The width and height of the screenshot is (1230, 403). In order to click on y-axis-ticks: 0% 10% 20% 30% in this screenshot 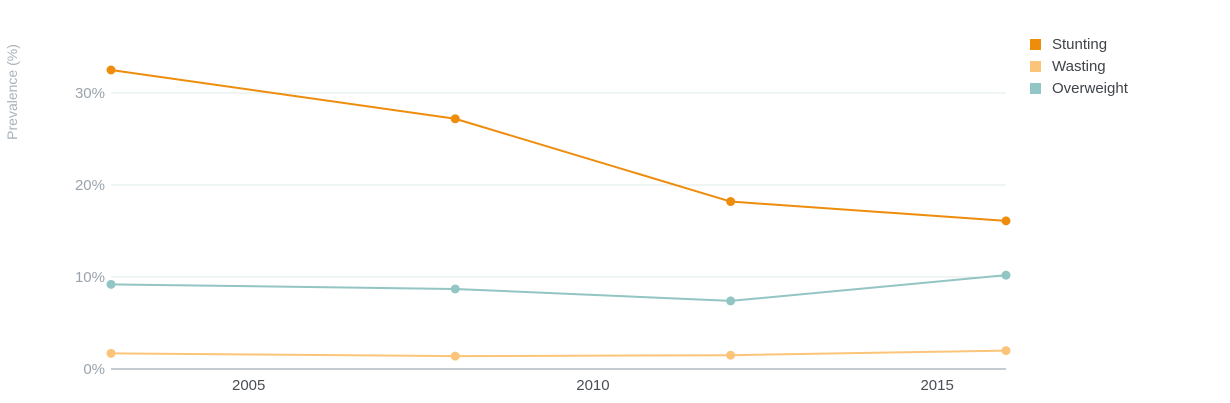, I will do `click(90, 231)`.